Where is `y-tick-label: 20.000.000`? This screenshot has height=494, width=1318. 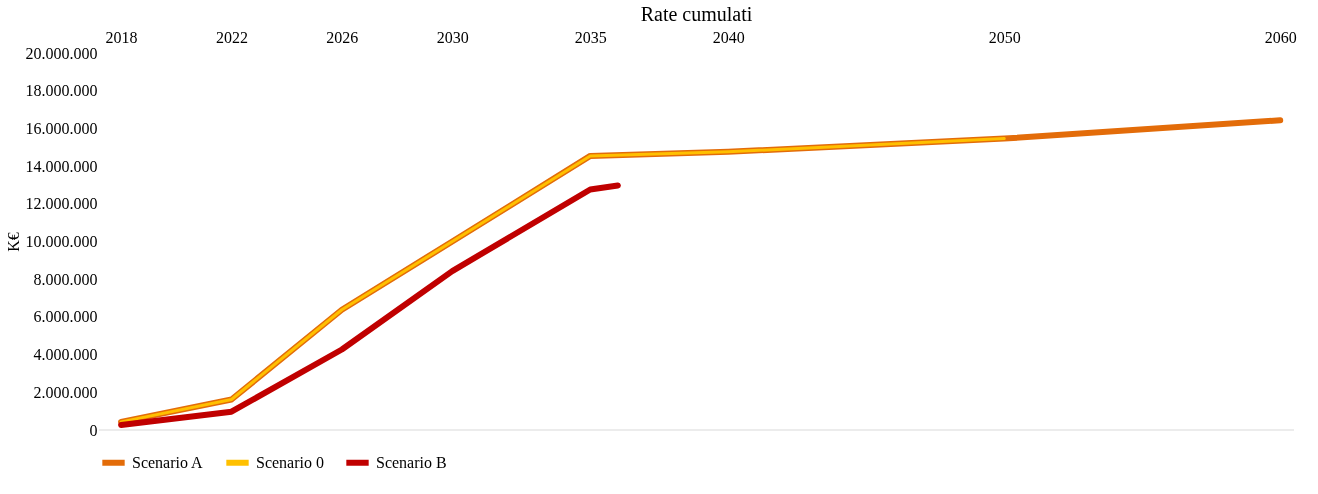 y-tick-label: 20.000.000 is located at coordinates (61, 53).